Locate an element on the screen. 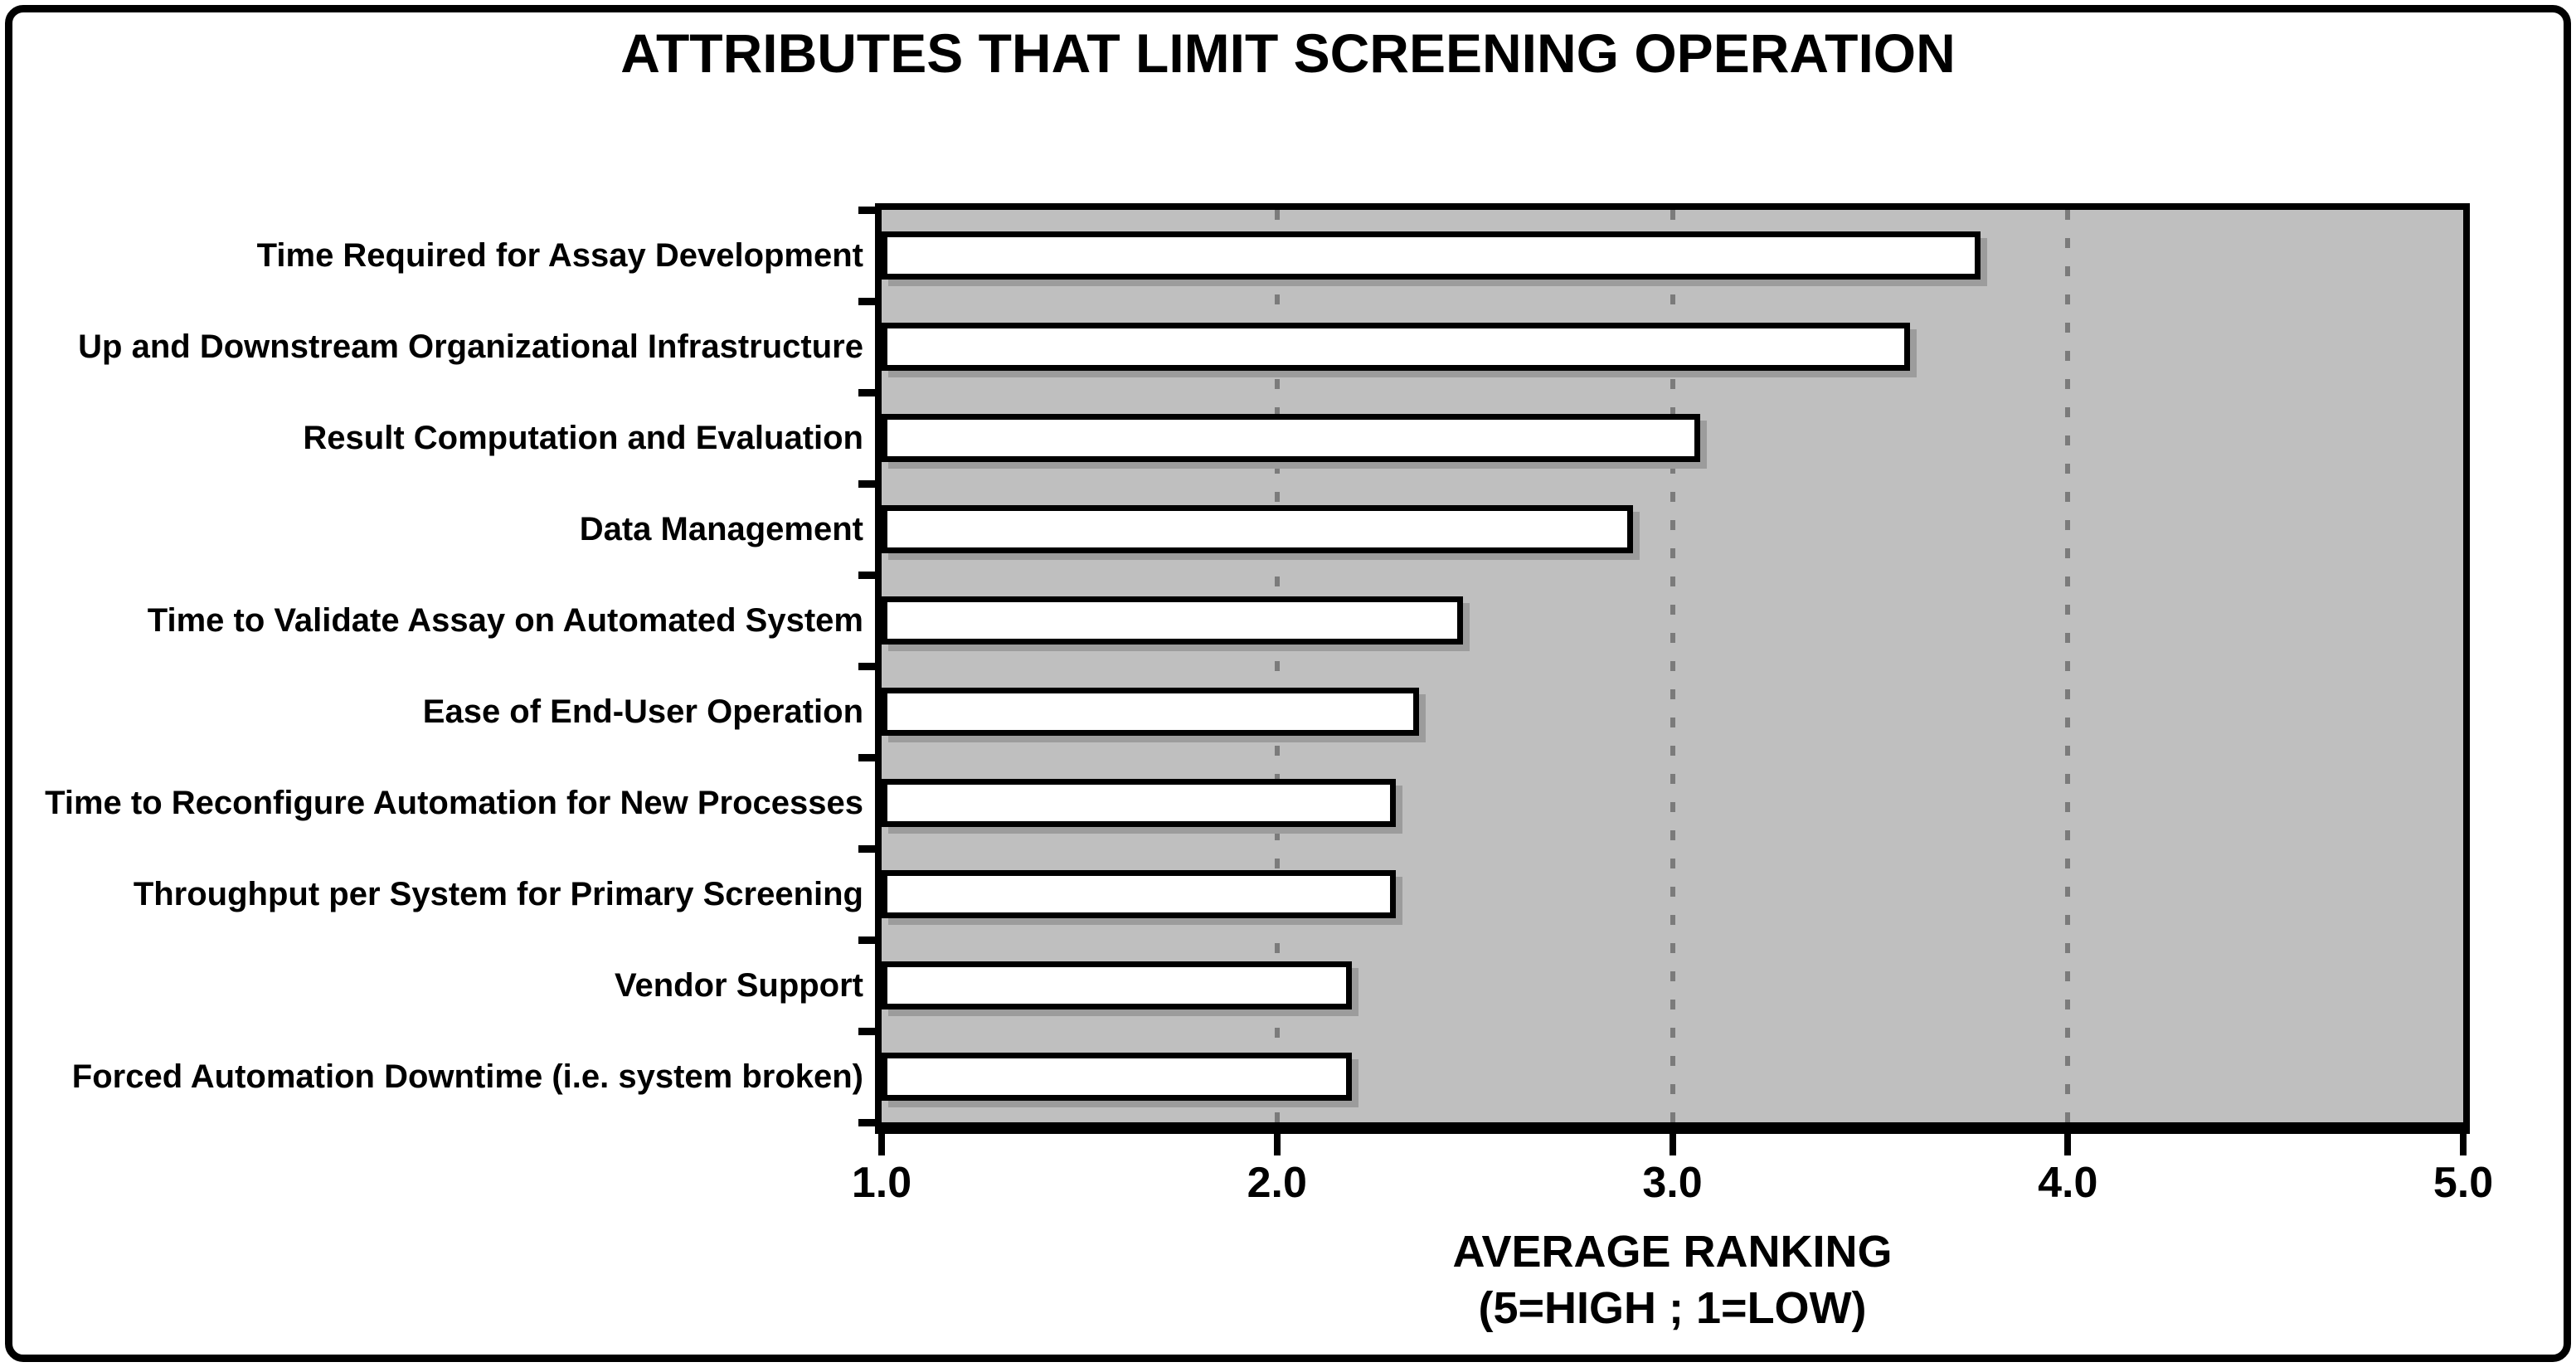  x-tick-label: 5.0 is located at coordinates (2464, 1183).